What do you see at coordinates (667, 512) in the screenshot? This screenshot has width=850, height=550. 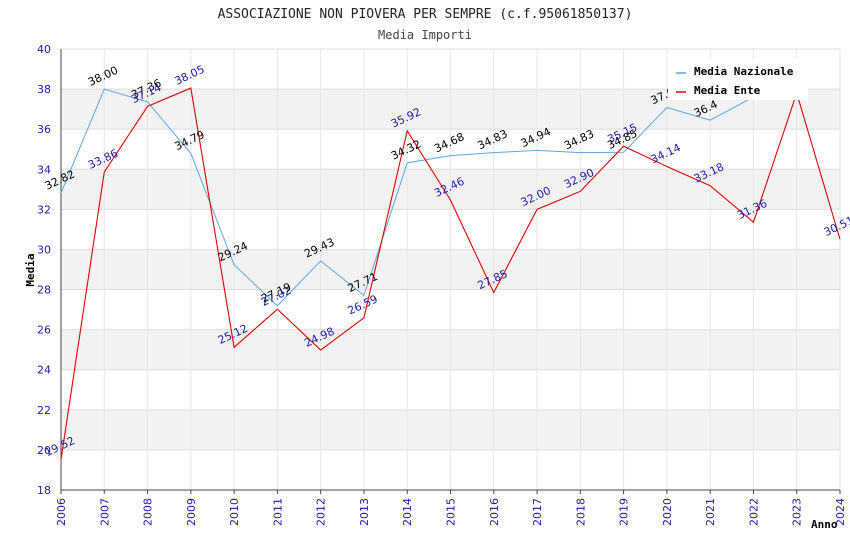 I see `x-tick-label: 2020` at bounding box center [667, 512].